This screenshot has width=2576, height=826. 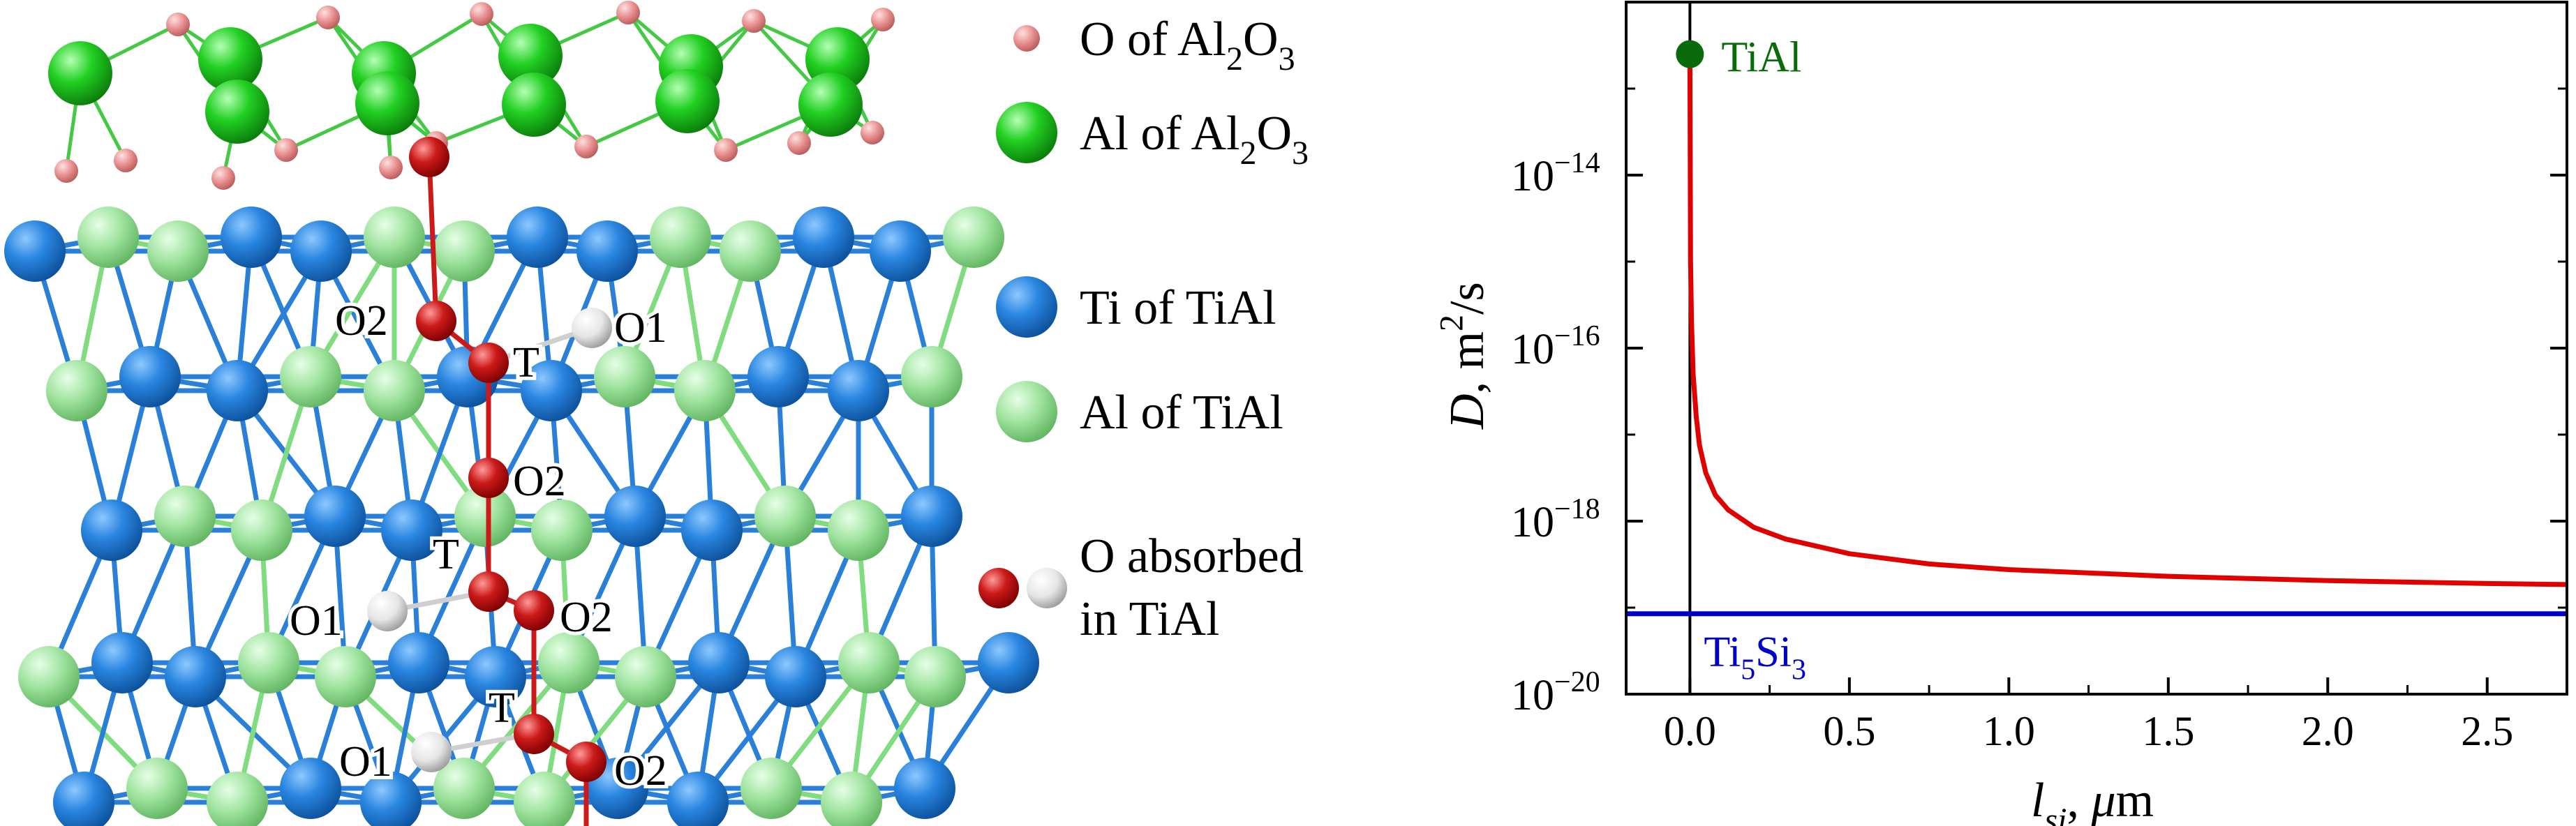 I want to click on legend-marker-ti-tial, so click(x=1026, y=307).